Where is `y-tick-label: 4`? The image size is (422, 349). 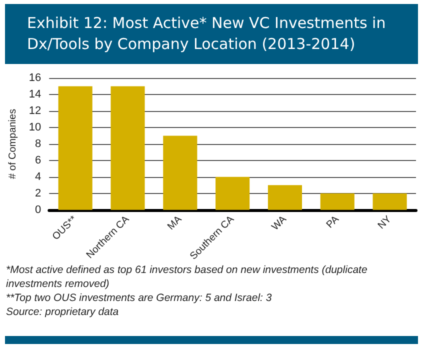
y-tick-label: 4 is located at coordinates (38, 176).